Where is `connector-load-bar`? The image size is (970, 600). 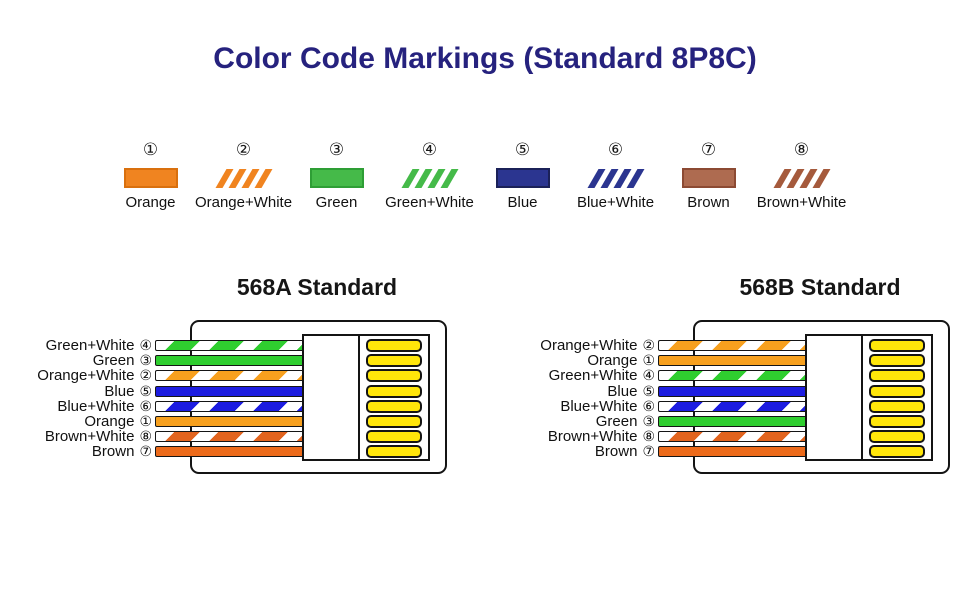 connector-load-bar is located at coordinates (834, 397).